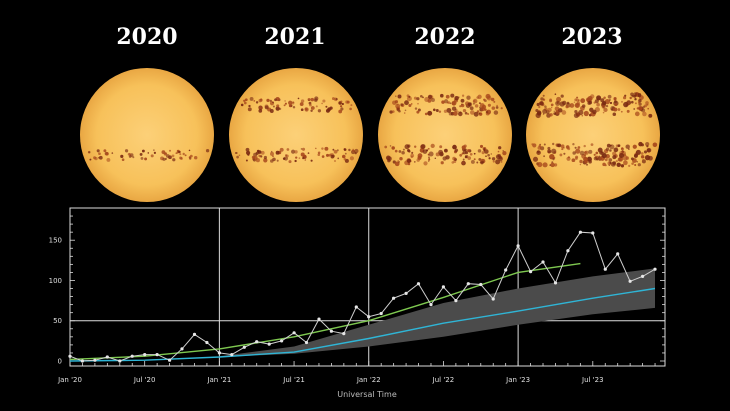 This screenshot has width=730, height=411. What do you see at coordinates (144, 380) in the screenshot?
I see `x-tick-label: Jul '20` at bounding box center [144, 380].